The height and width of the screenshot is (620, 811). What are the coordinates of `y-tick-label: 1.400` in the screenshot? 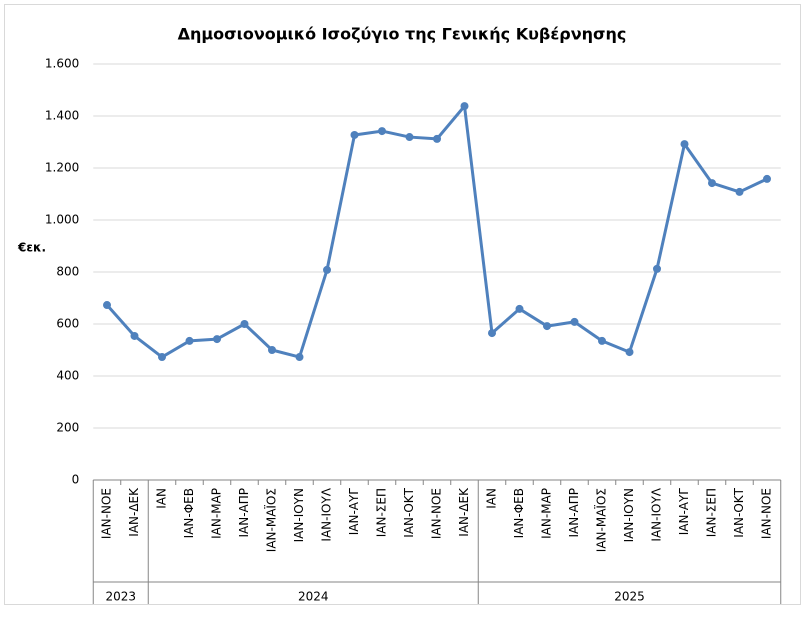 It's located at (62, 116).